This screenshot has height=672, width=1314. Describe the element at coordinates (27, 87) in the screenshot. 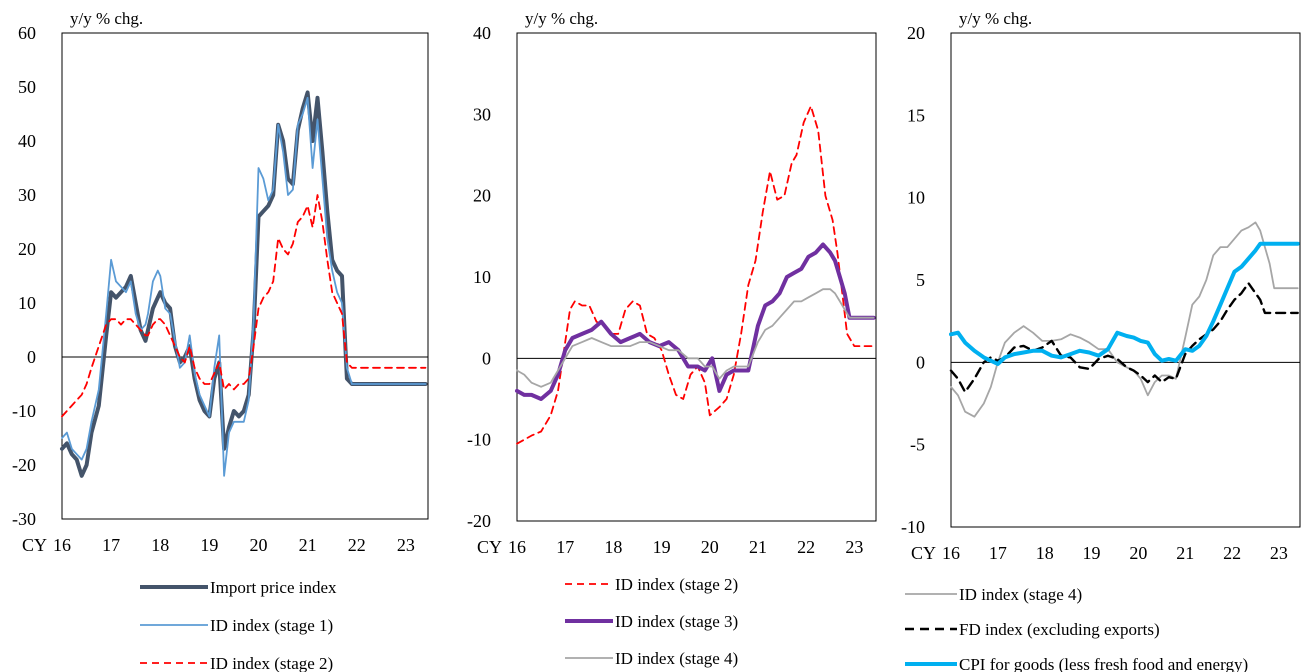

I see `y-tick-label: 50` at that location.